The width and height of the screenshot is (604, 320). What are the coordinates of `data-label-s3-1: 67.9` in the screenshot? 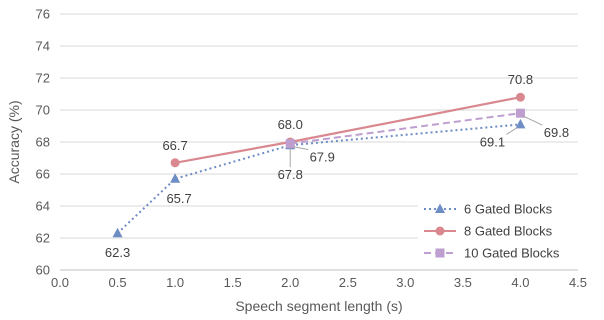 It's located at (322, 157).